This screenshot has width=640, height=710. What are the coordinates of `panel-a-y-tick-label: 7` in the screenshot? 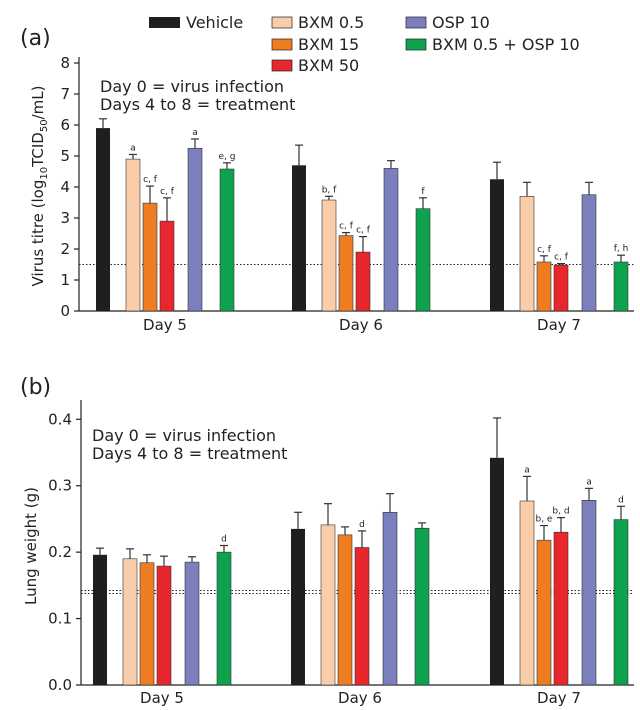 It's located at (65, 94).